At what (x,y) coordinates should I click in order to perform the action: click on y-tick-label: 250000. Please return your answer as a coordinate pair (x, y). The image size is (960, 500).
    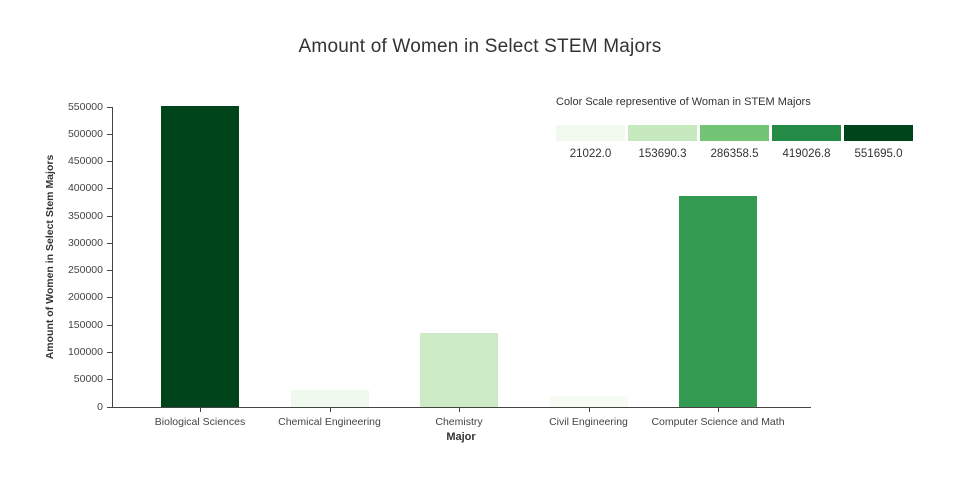
    Looking at the image, I should click on (85, 270).